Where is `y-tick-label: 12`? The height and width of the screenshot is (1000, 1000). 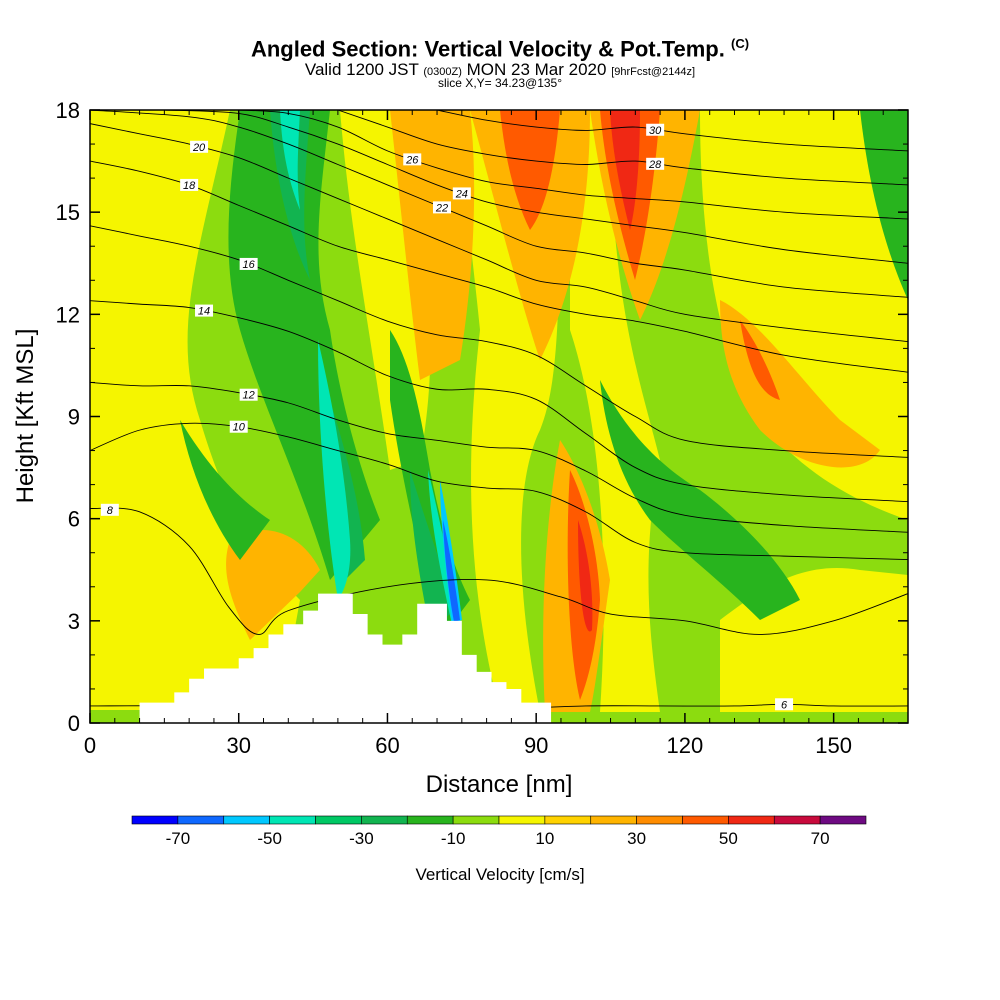 y-tick-label: 12 is located at coordinates (68, 314).